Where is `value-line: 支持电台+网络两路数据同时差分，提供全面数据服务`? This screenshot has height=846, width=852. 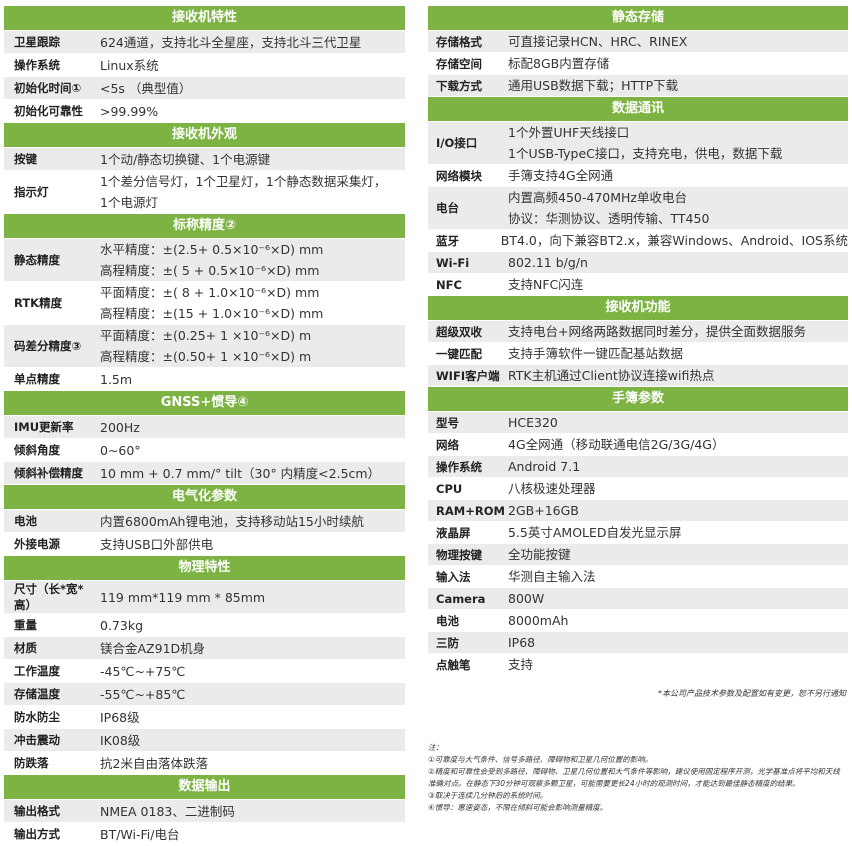
value-line: 支持电台+网络两路数据同时差分，提供全面数据服务 is located at coordinates (657, 331).